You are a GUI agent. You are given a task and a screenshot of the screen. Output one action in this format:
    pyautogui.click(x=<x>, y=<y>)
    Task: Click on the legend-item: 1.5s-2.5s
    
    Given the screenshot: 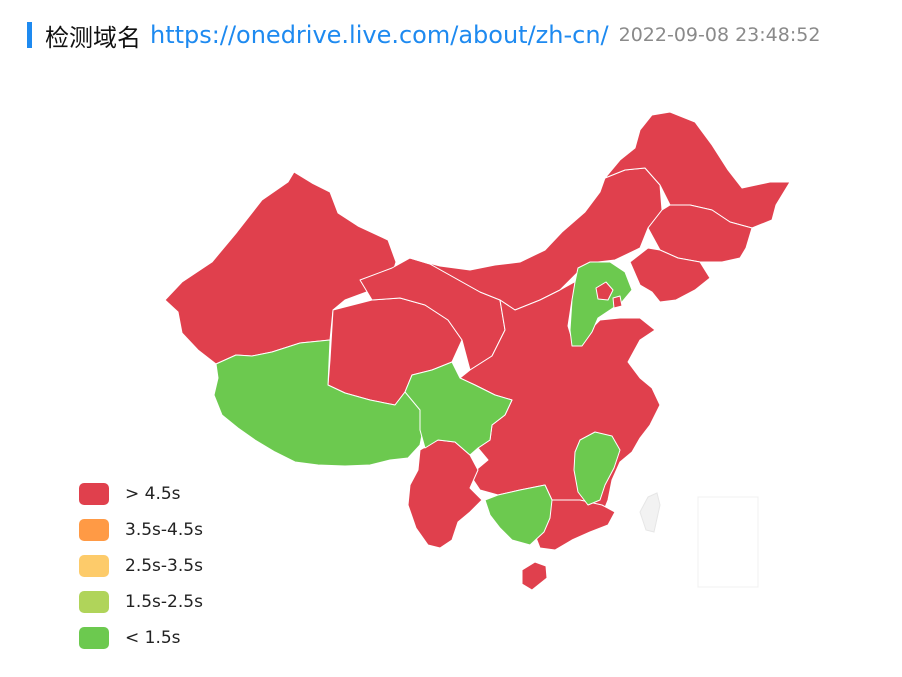 What is the action you would take?
    pyautogui.click(x=141, y=602)
    